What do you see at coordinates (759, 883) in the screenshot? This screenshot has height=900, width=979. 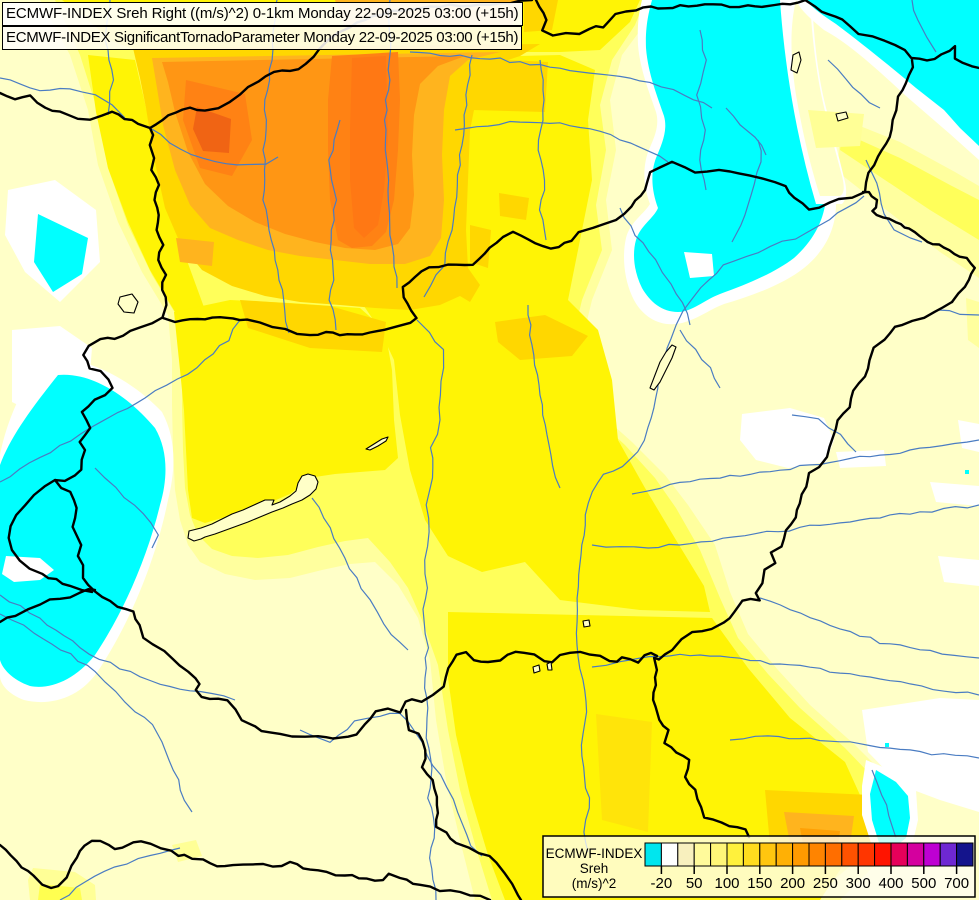 I see `svg-text: 150` at bounding box center [759, 883].